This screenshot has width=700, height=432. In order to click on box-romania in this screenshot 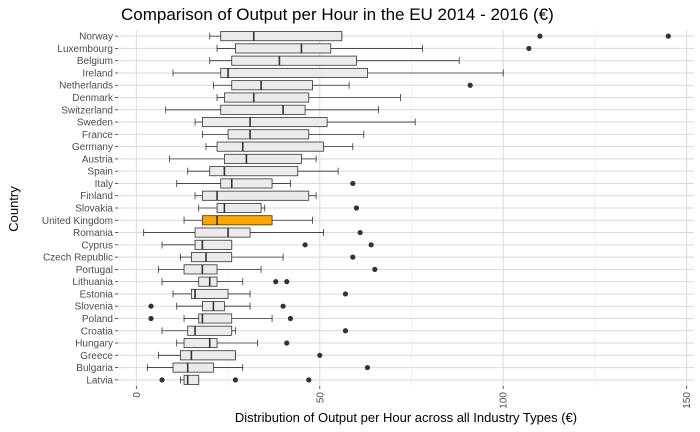, I will do `click(222, 232)`.